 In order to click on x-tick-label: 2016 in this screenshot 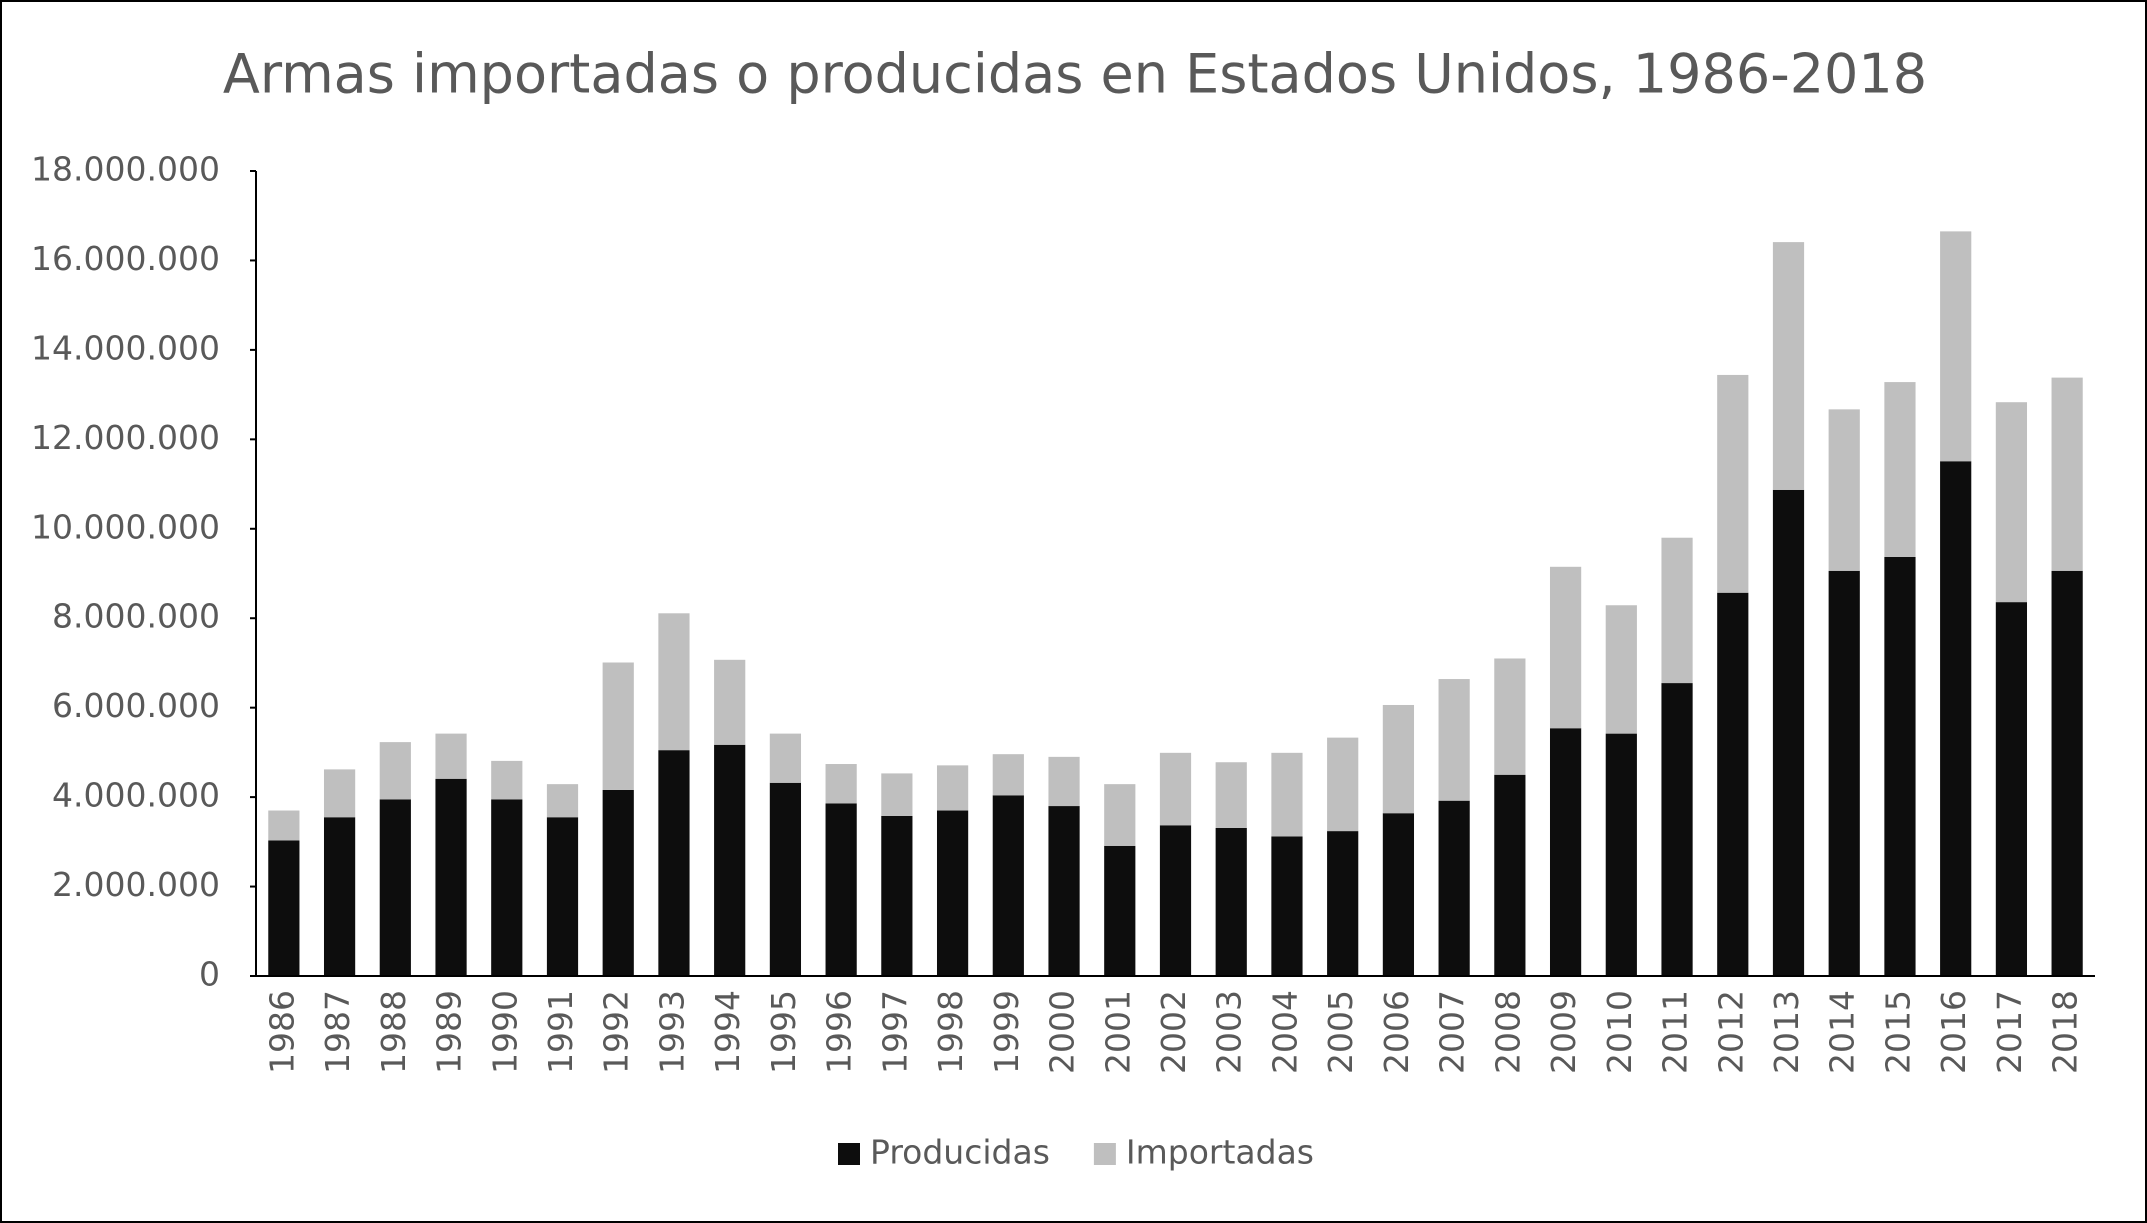, I will do `click(1953, 1032)`.